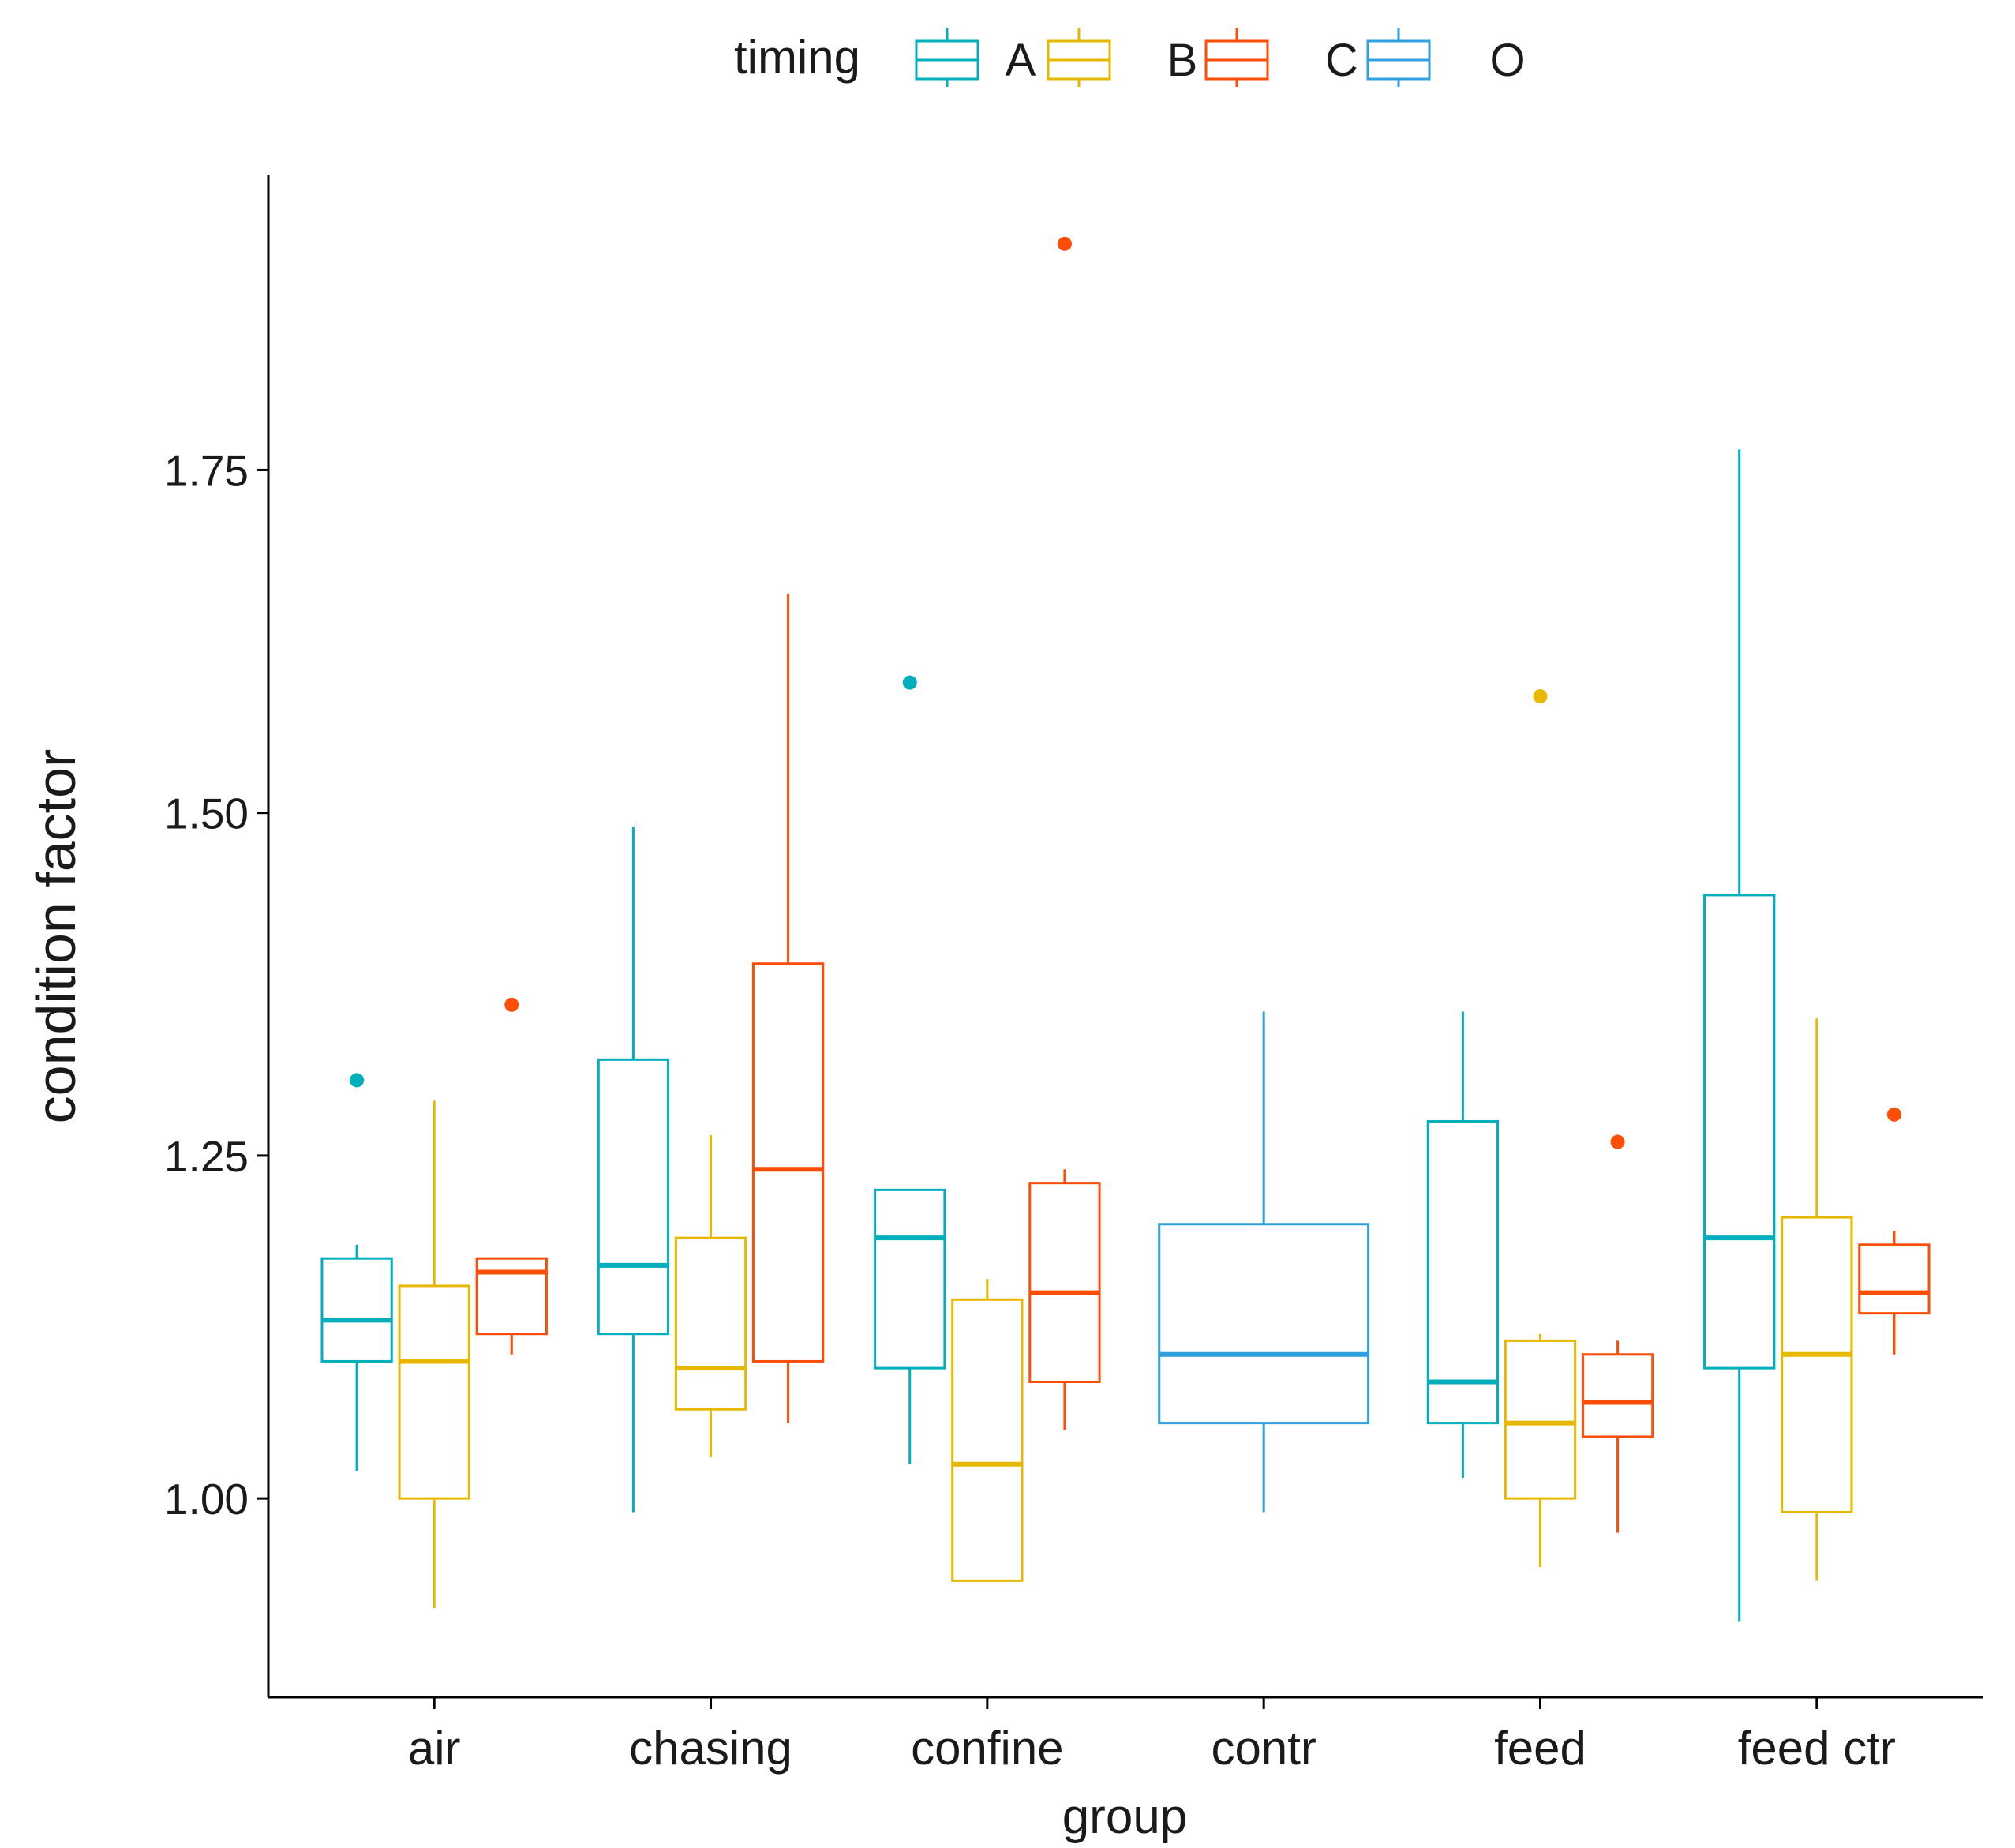 This screenshot has width=2015, height=1848. Describe the element at coordinates (1894, 1231) in the screenshot. I see `box-feed-ctr-C` at that location.